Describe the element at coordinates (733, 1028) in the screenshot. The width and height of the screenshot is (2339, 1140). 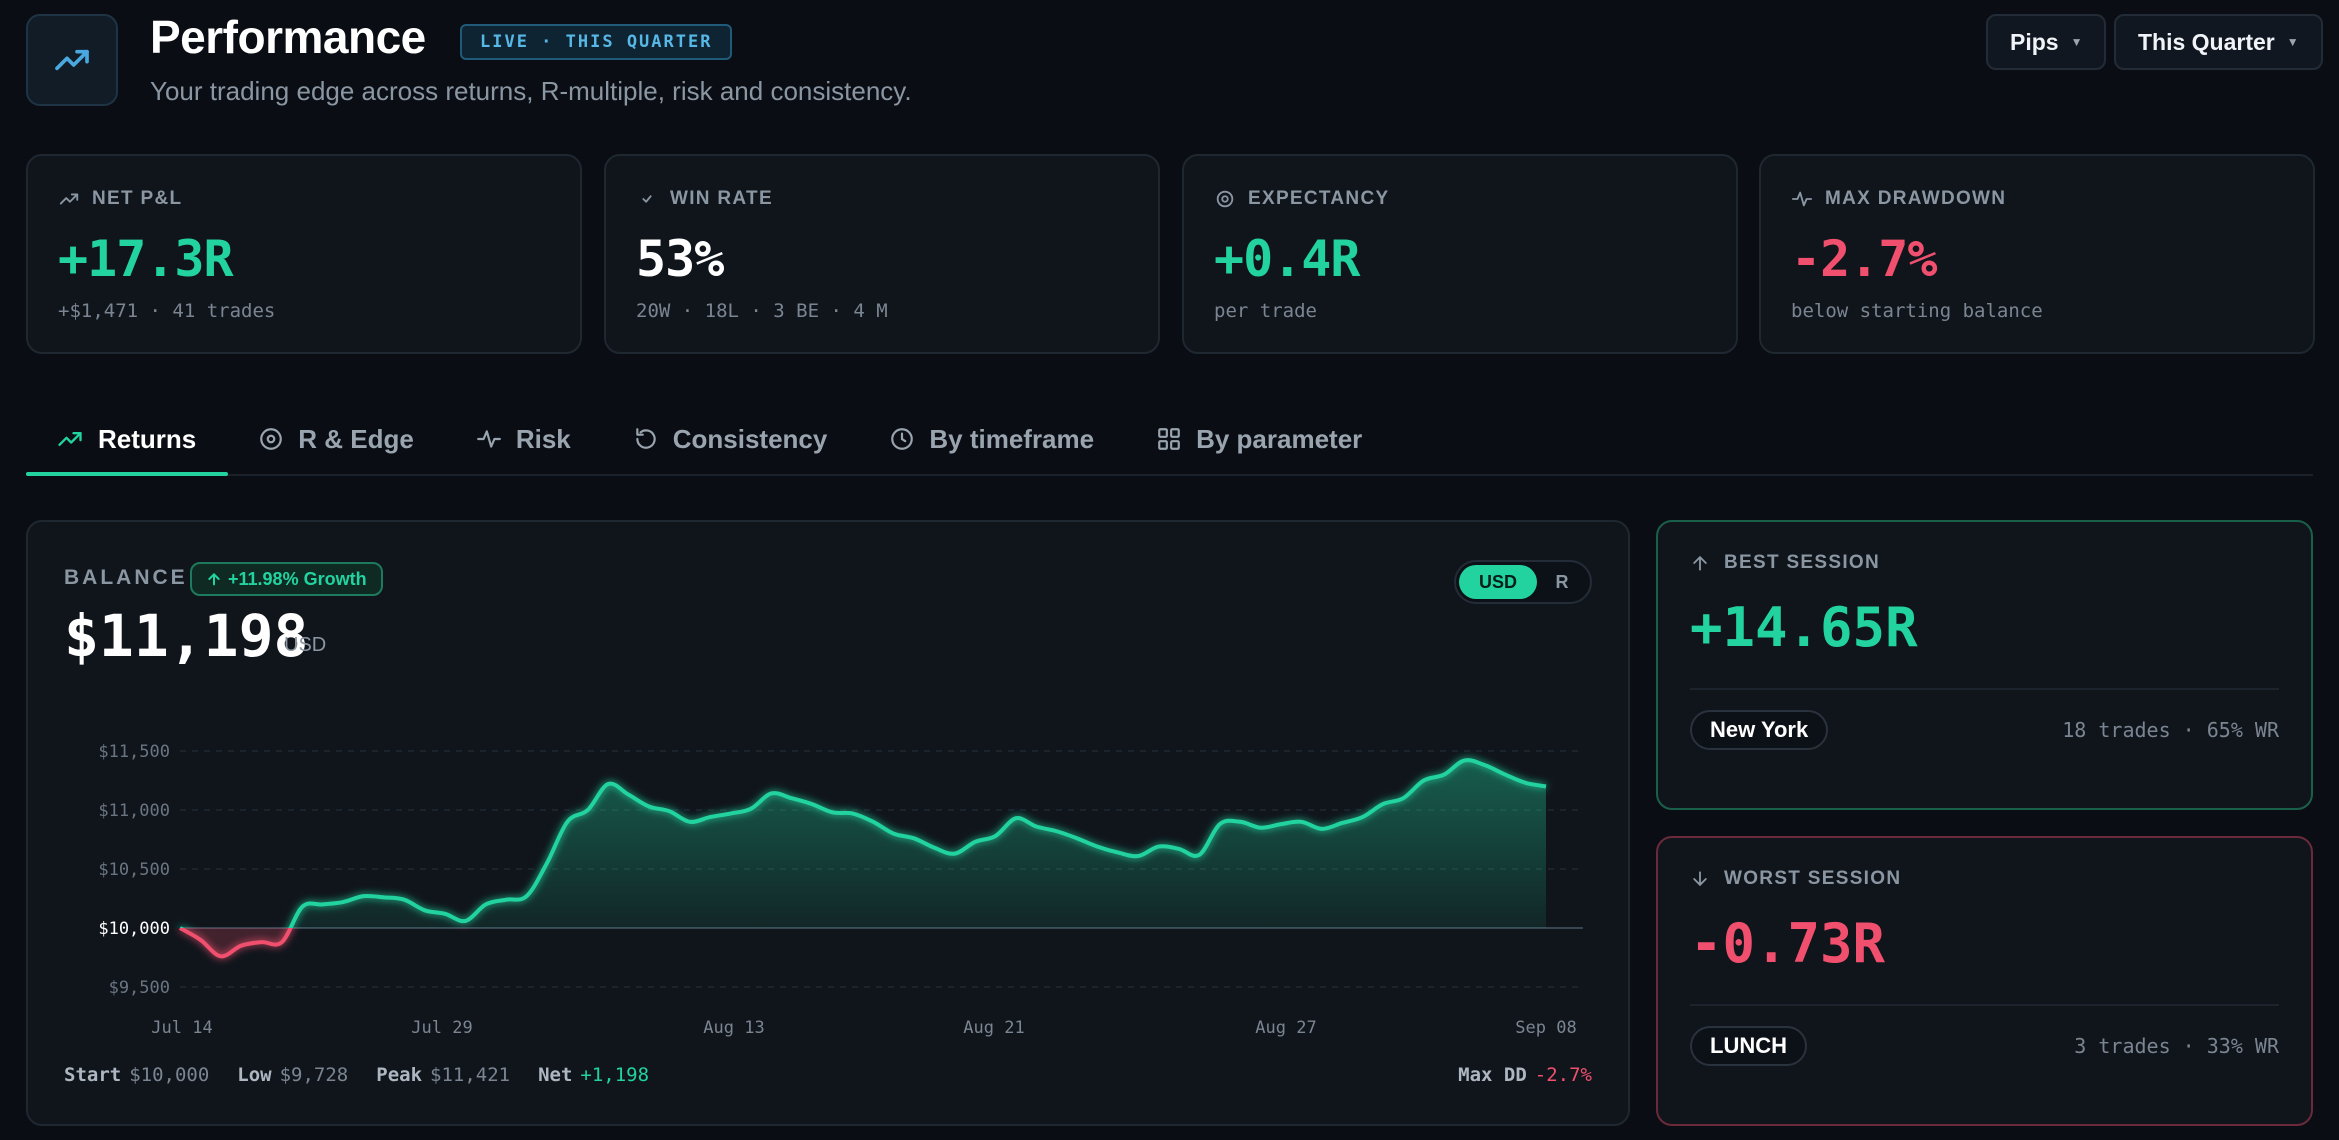
I see `x-tick-label: Aug 13` at that location.